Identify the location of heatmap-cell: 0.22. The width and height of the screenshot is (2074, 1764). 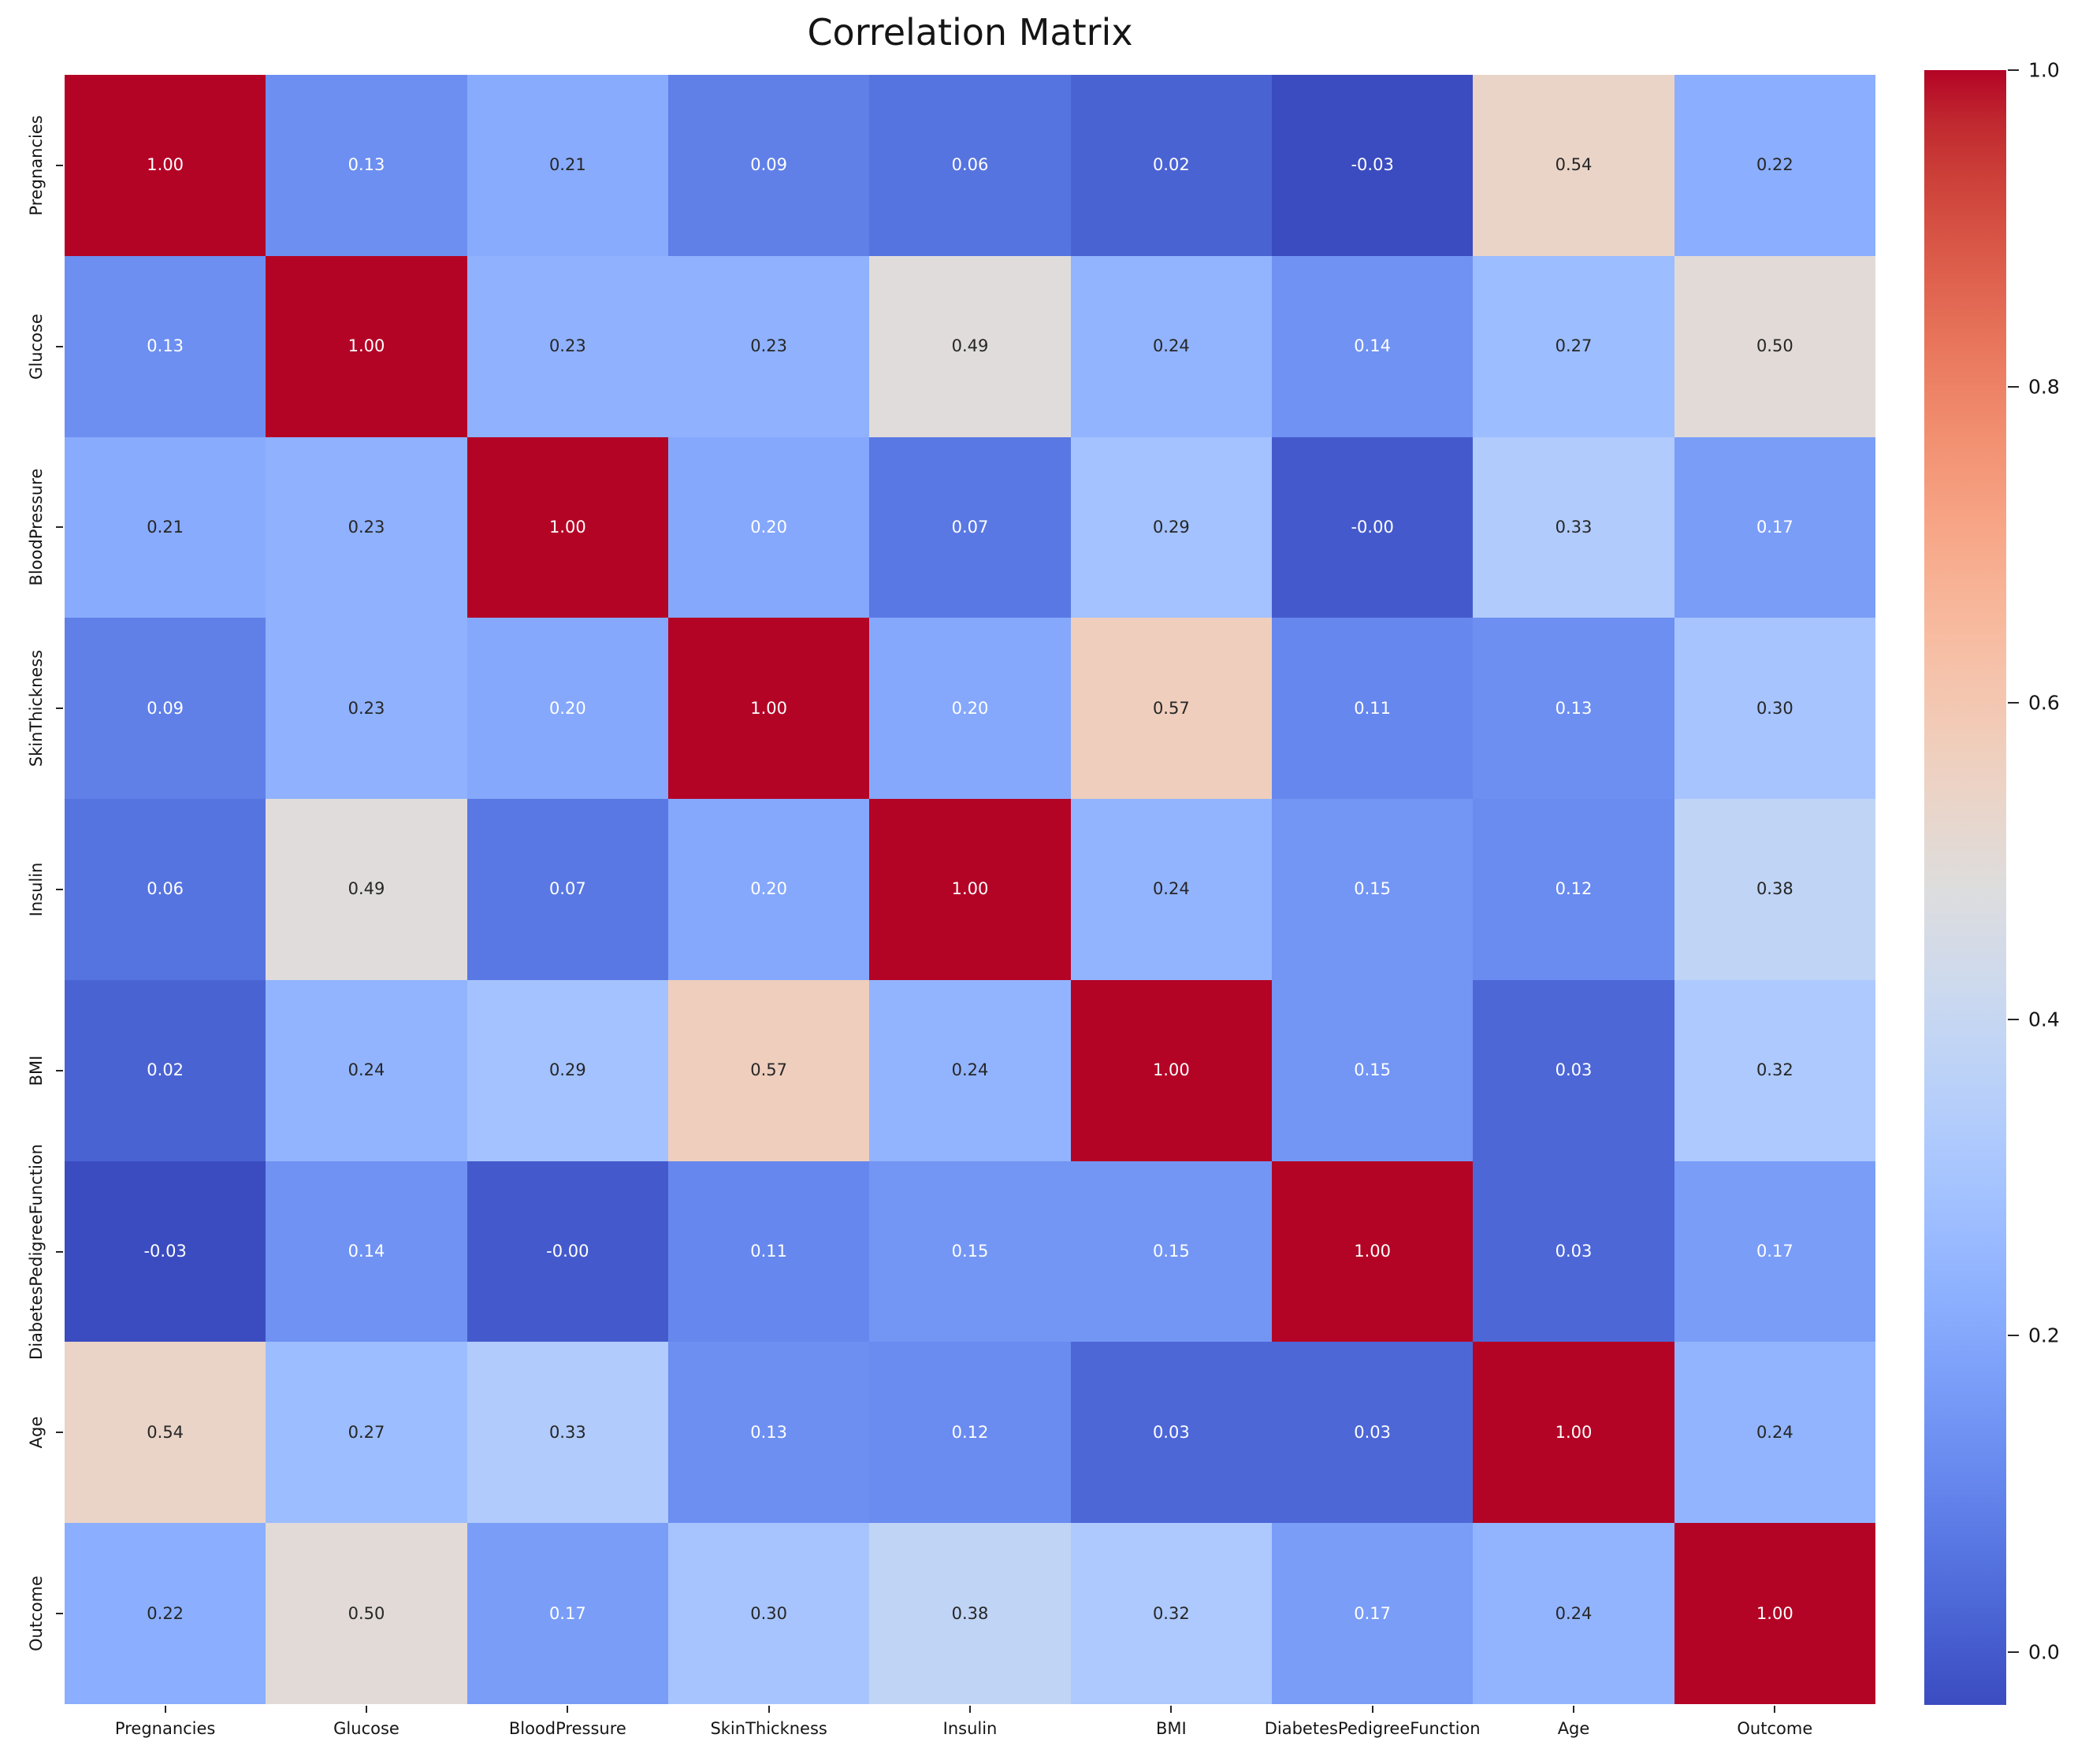
(1774, 165).